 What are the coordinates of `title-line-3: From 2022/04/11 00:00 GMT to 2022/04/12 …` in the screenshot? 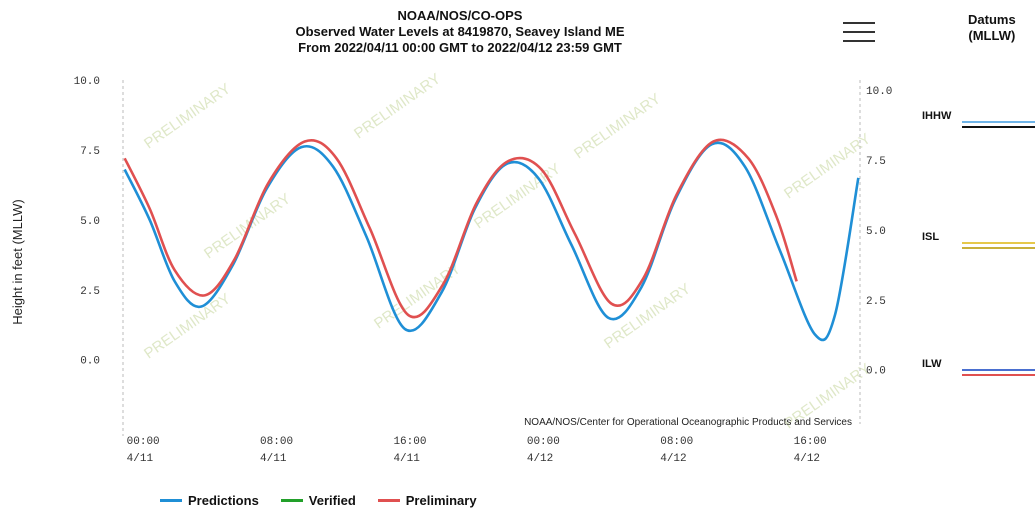 It's located at (460, 47).